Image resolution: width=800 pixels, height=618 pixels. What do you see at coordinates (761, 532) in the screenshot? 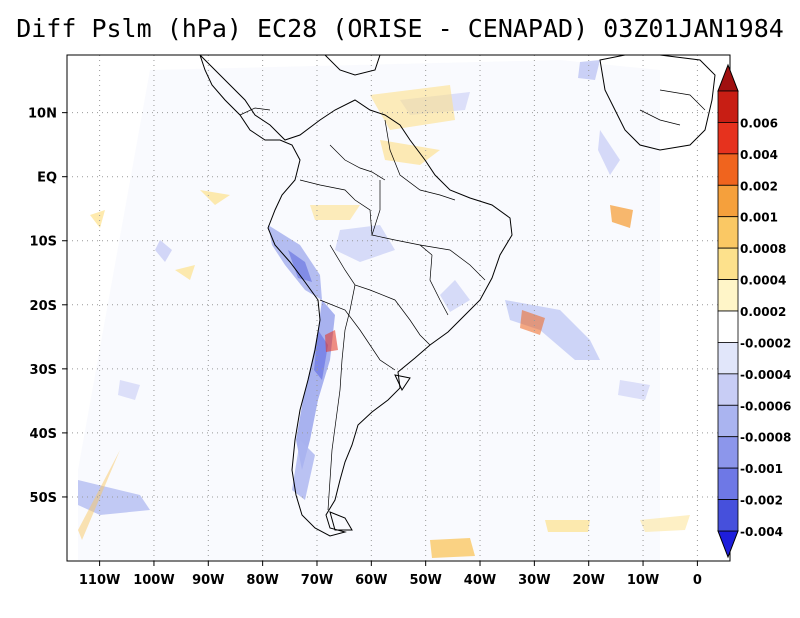
I see `colorbar-label: -0.004` at bounding box center [761, 532].